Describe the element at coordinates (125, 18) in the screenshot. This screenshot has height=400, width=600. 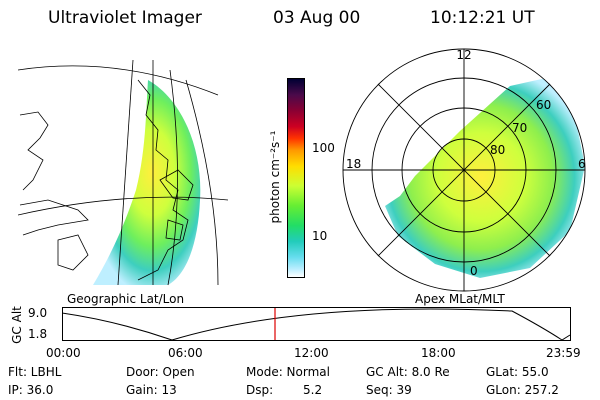
I see `app-title: Ultraviolet Imager` at that location.